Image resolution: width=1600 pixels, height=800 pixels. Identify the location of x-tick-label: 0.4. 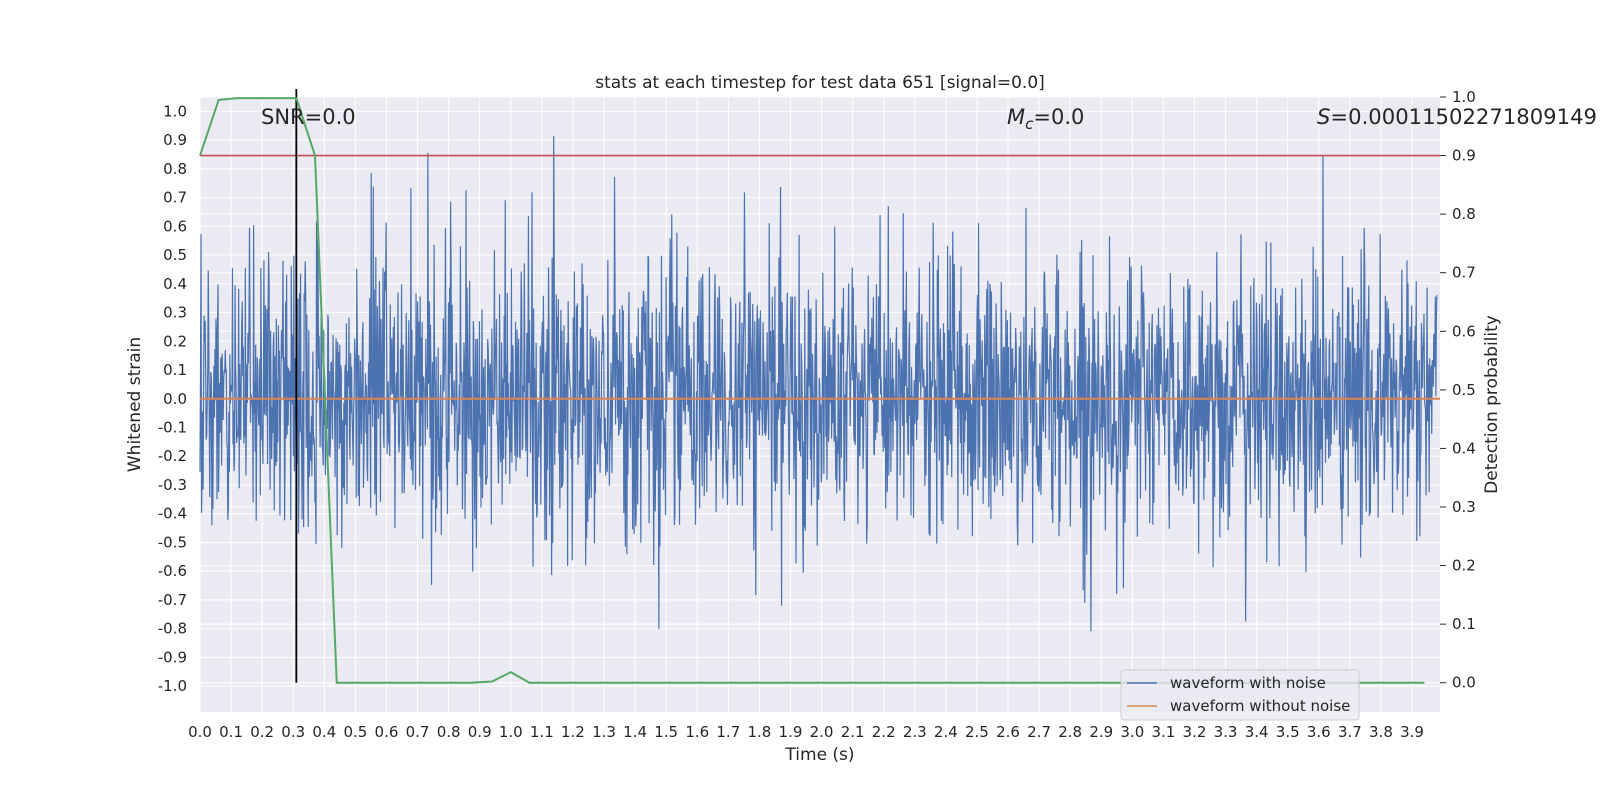
(324, 732).